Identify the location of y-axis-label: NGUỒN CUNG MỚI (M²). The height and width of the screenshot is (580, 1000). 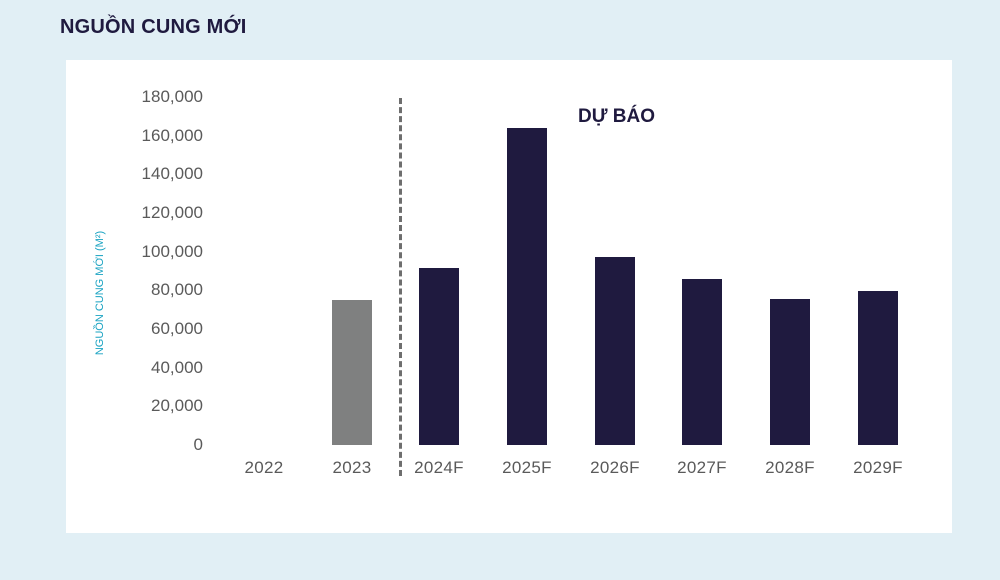
(100, 293).